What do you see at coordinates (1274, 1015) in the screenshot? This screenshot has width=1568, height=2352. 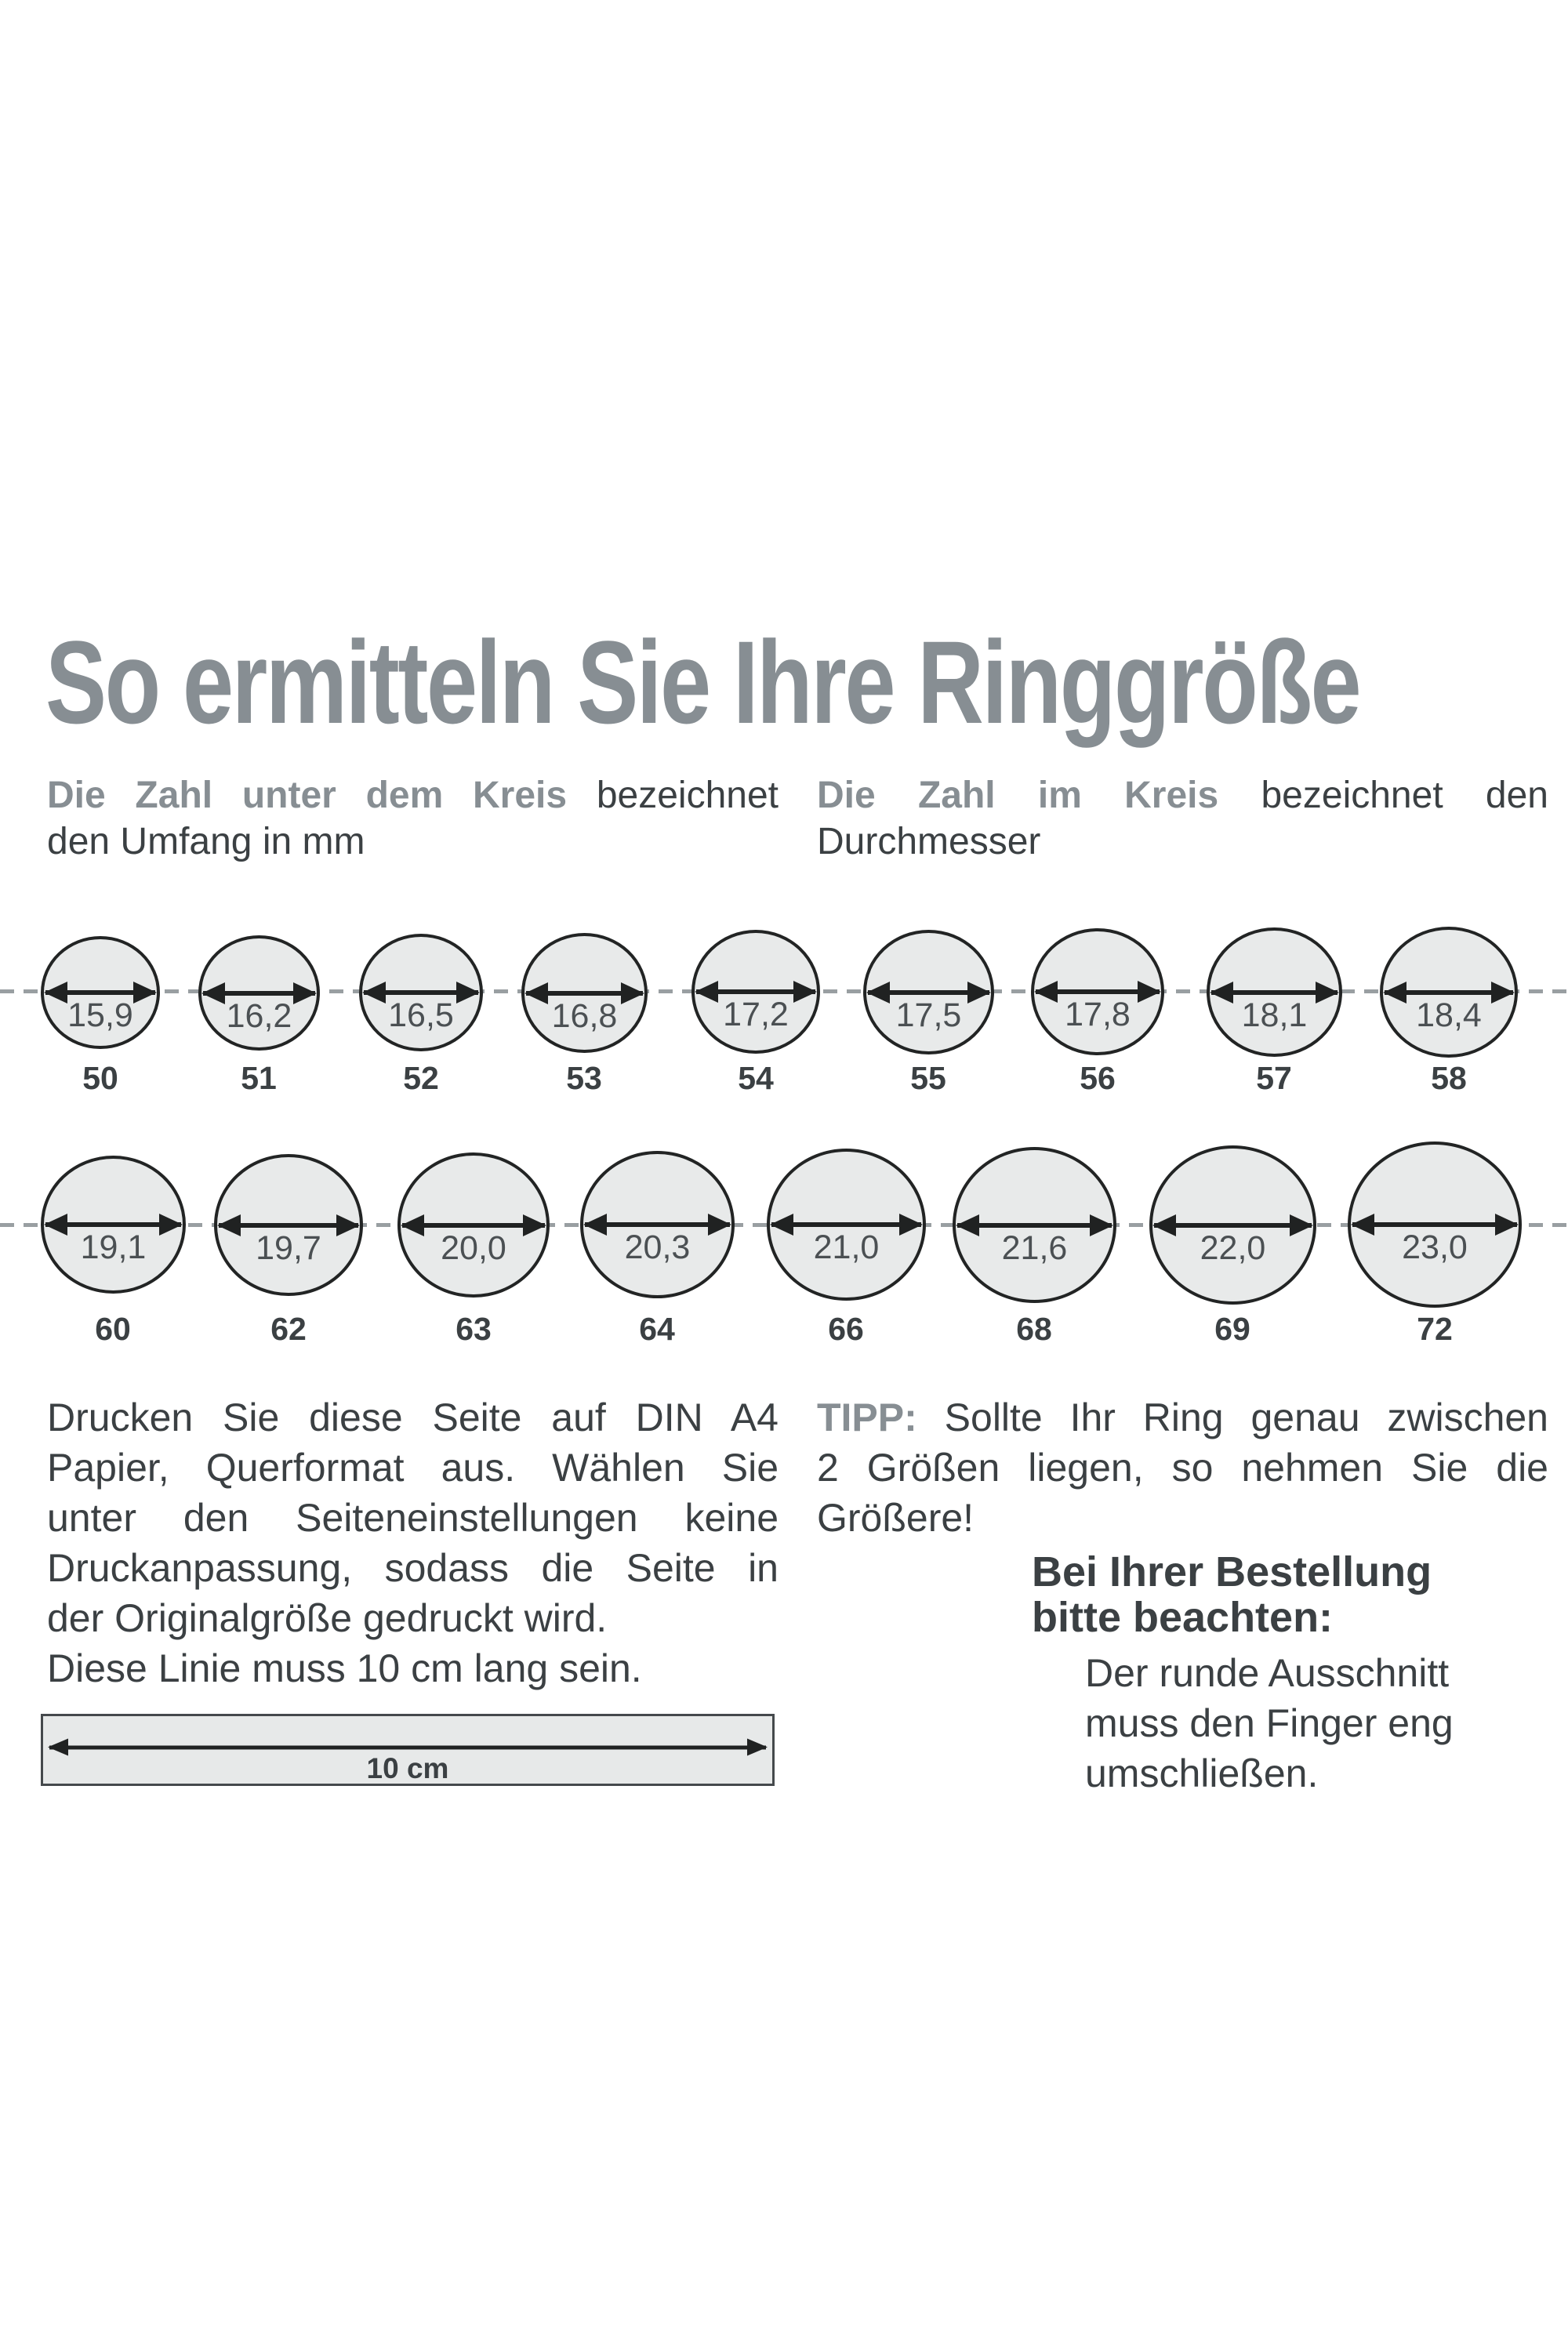 I see `diameter-value: 18,1` at bounding box center [1274, 1015].